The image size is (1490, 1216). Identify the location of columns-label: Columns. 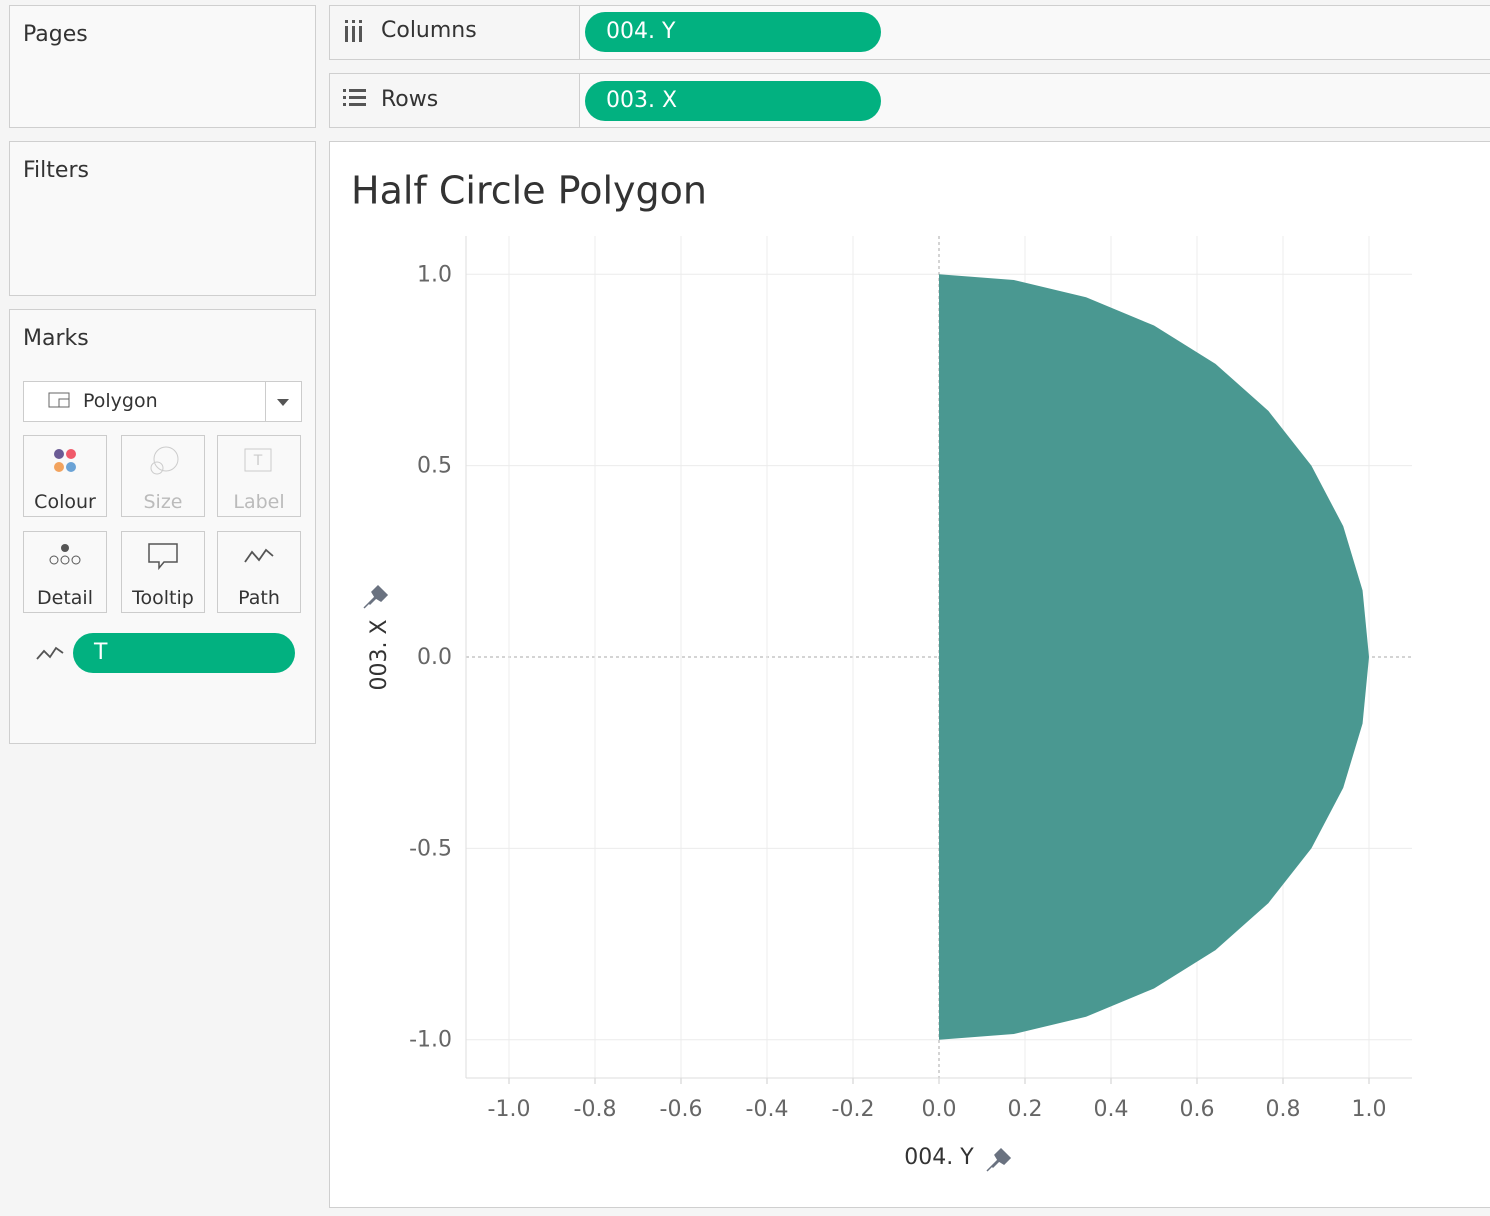
(429, 30).